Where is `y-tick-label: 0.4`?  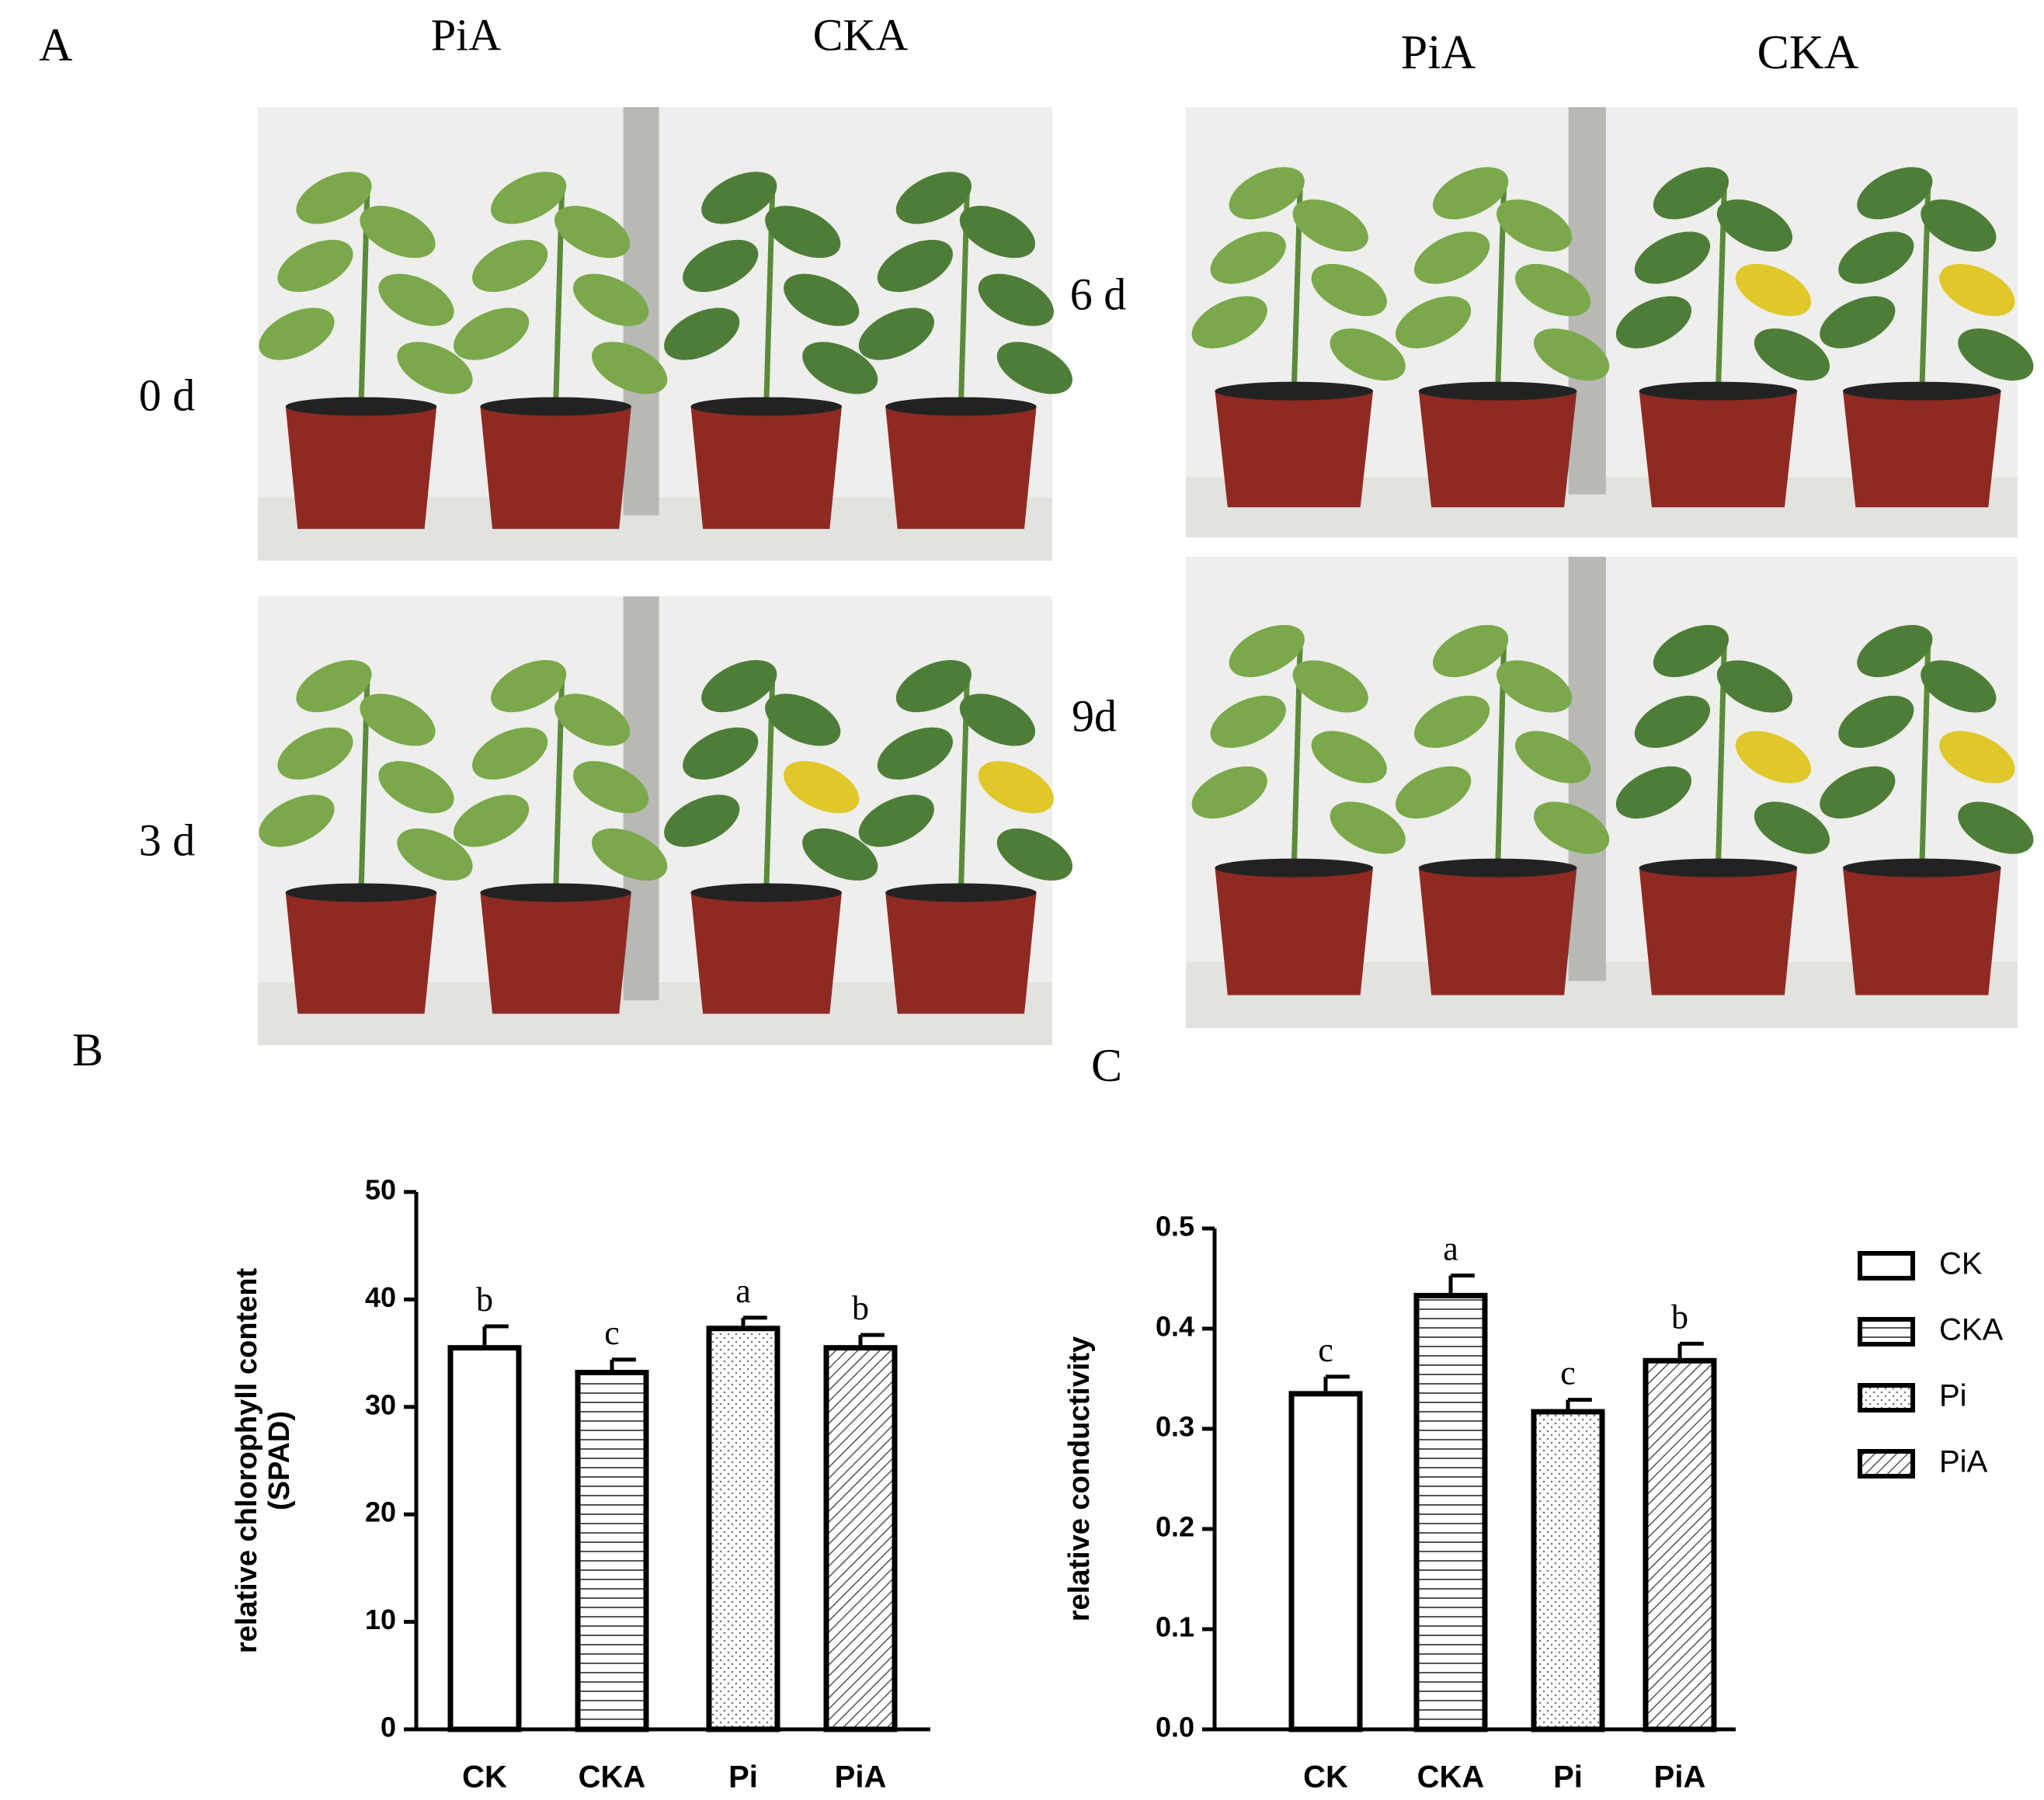 y-tick-label: 0.4 is located at coordinates (1175, 1327).